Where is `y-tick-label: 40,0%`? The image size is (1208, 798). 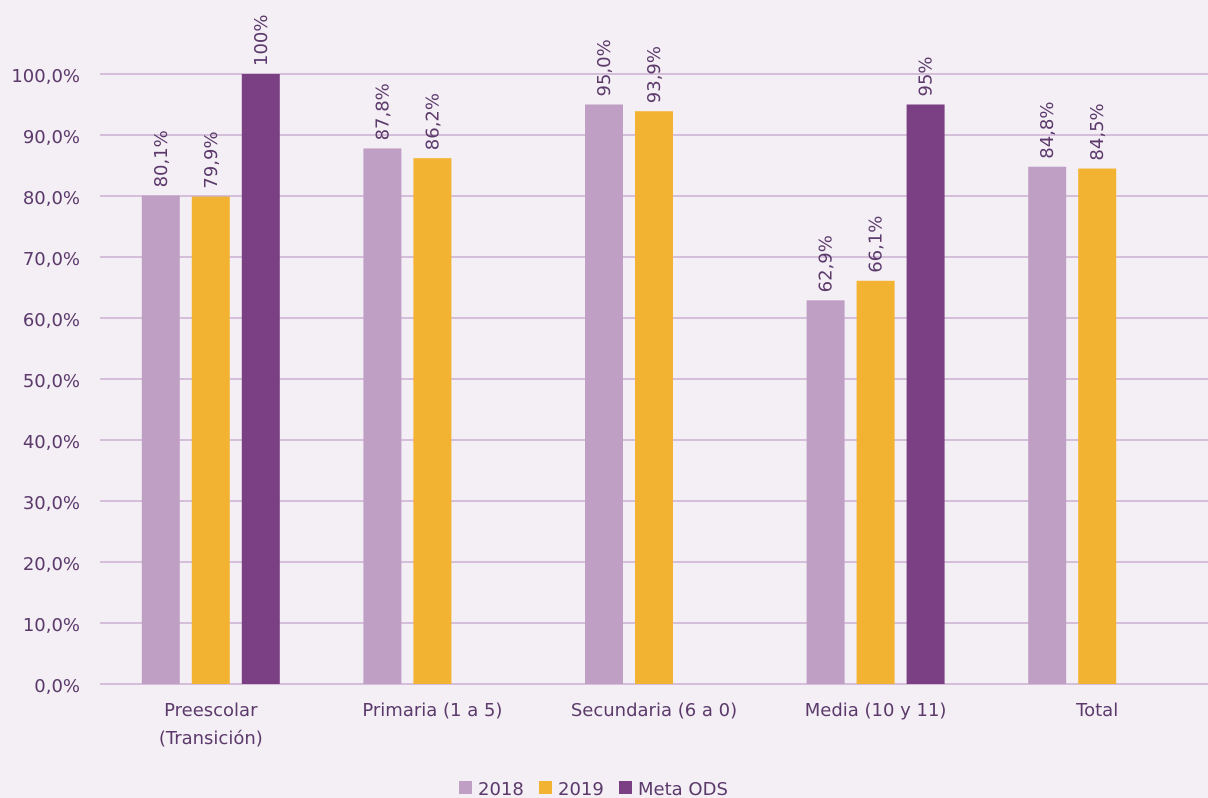 y-tick-label: 40,0% is located at coordinates (51, 442).